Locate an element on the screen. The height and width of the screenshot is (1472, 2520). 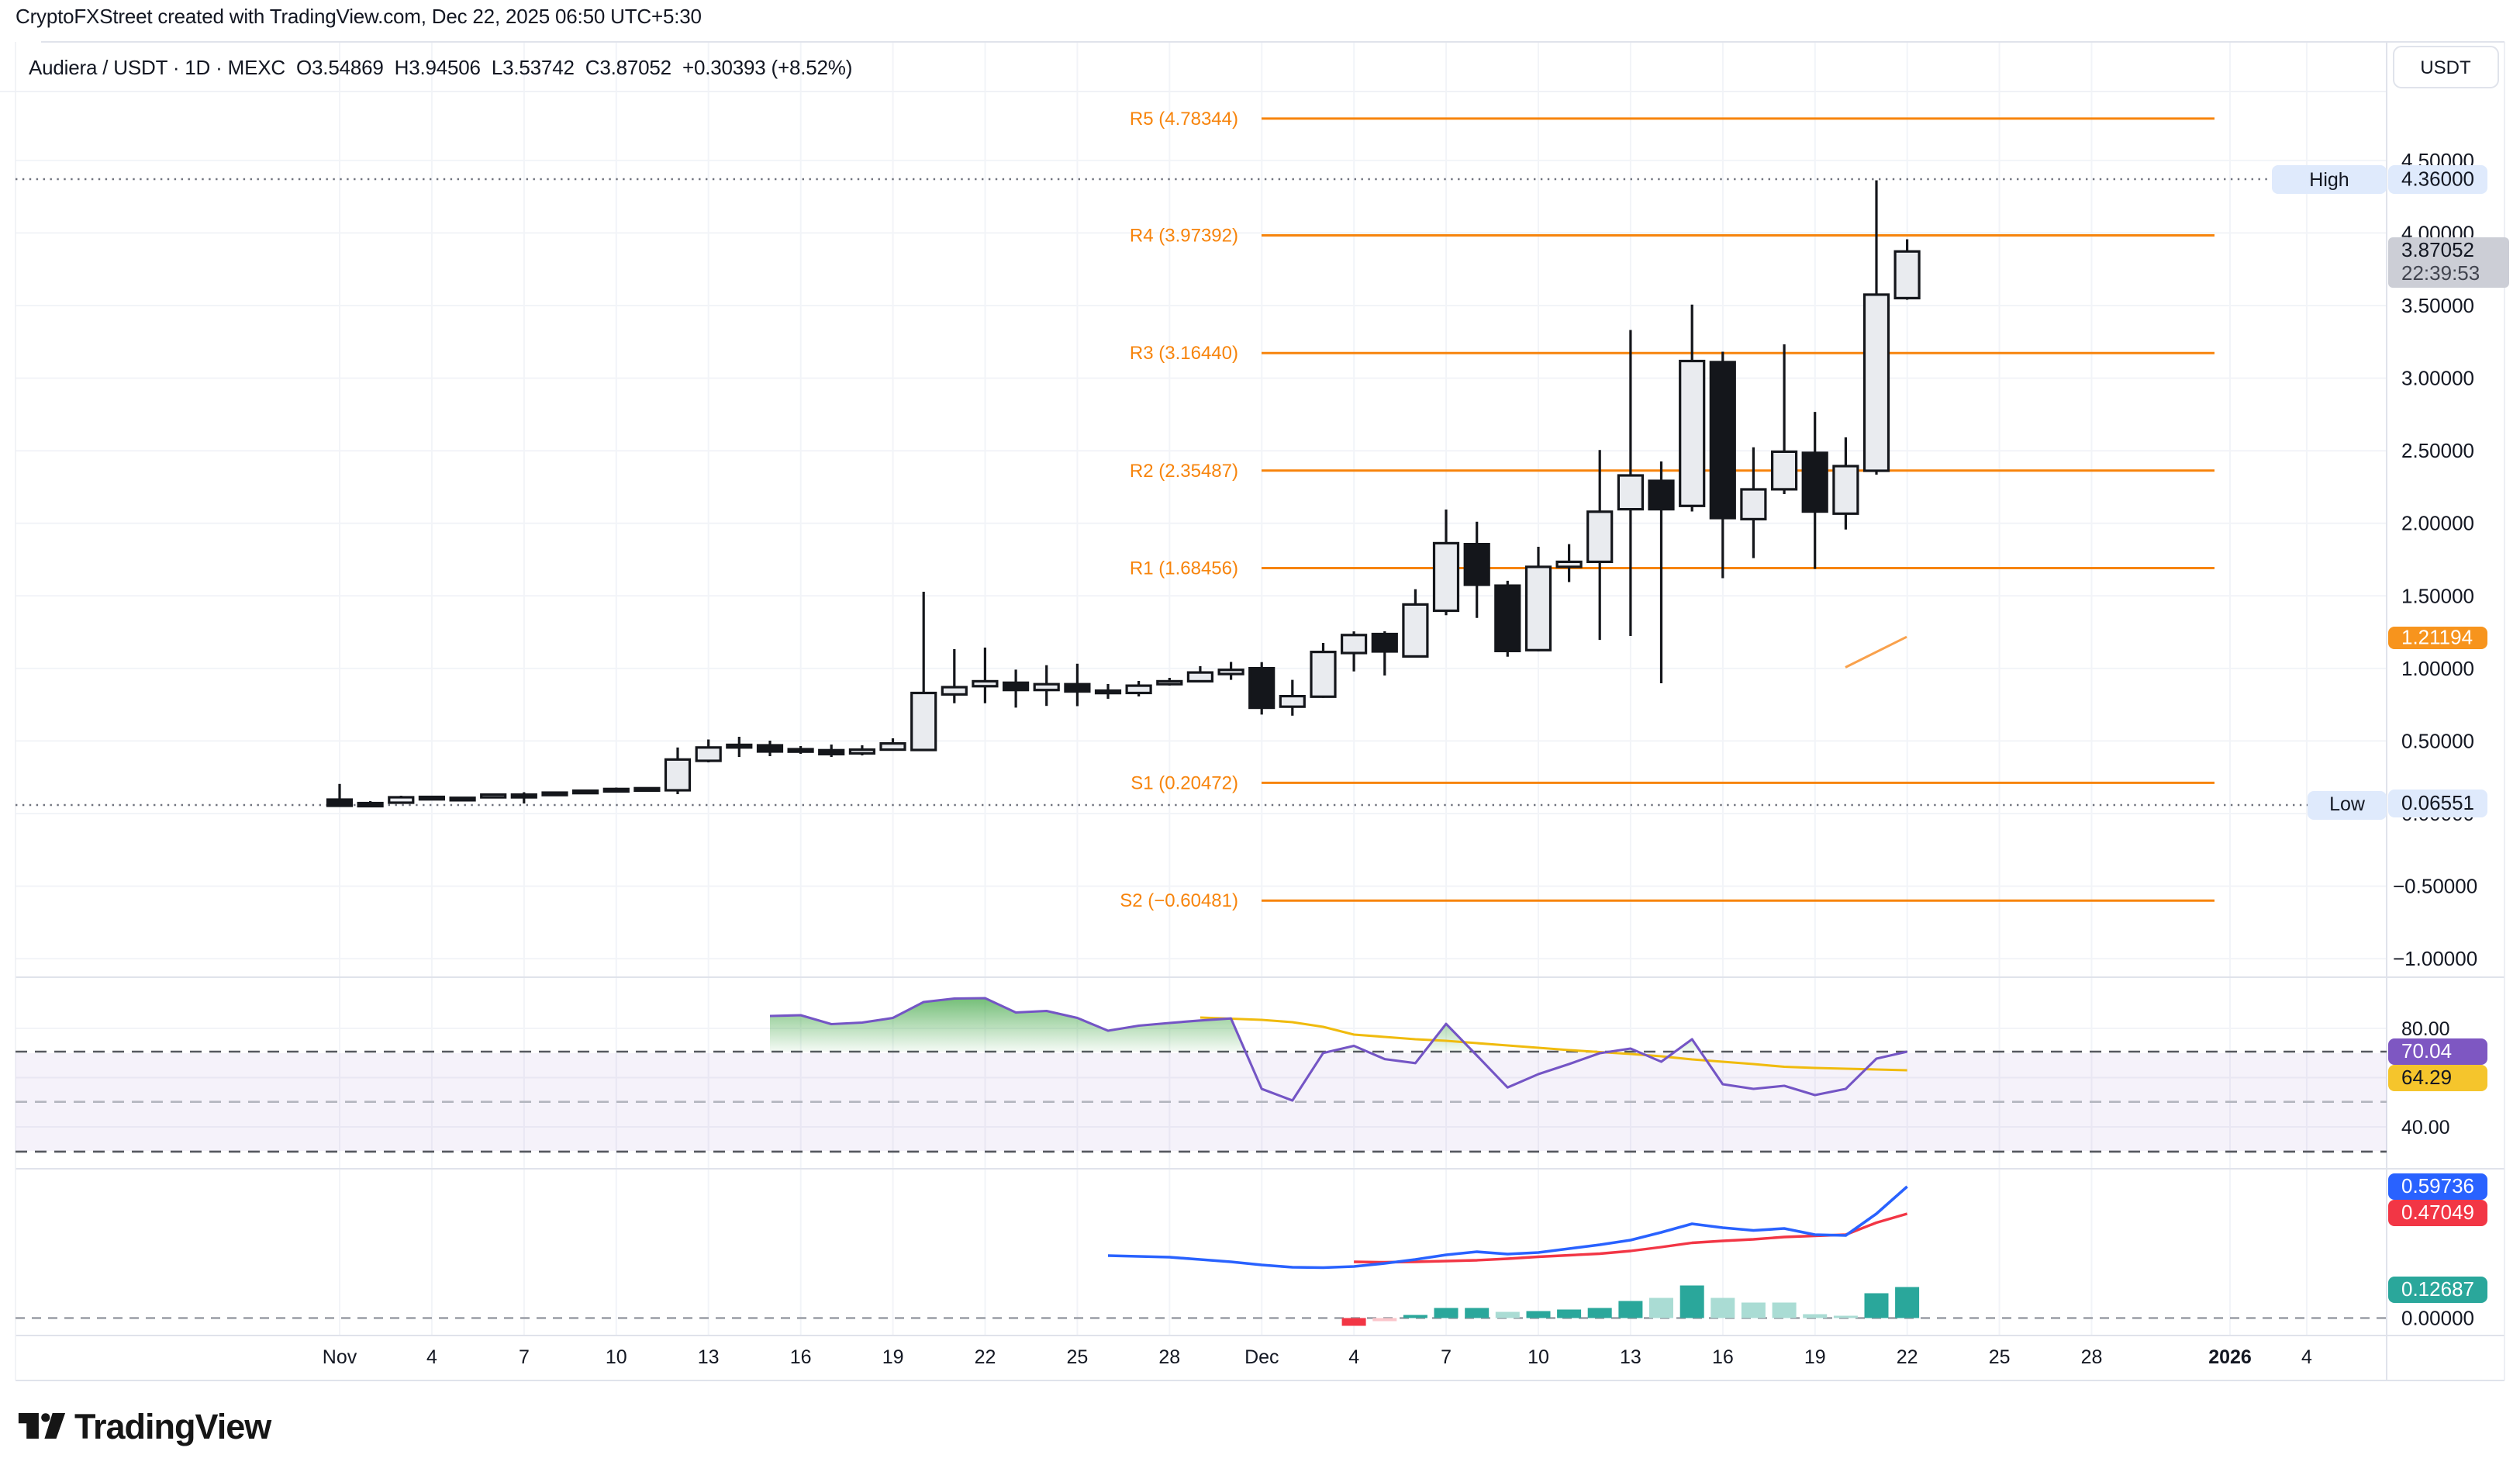
svg-text: R2 (2.35487) is located at coordinates (1184, 471).